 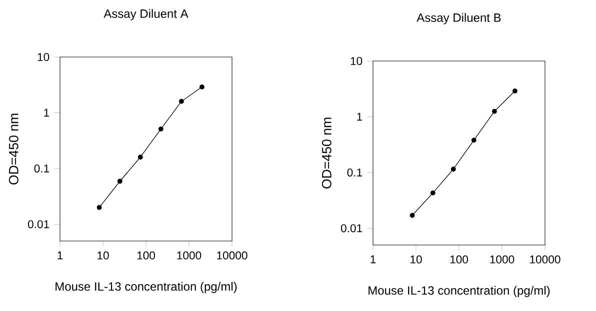 I want to click on chart-title: Assay Diluent A, so click(x=146, y=14).